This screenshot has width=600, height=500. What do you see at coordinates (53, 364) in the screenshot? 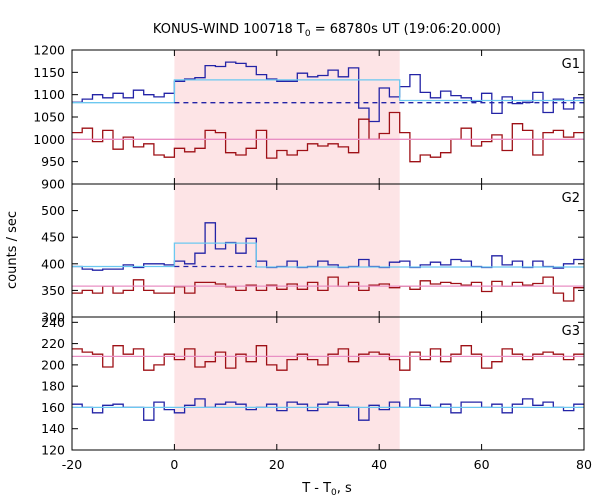
I see `y-tick-label: 200` at bounding box center [53, 364].